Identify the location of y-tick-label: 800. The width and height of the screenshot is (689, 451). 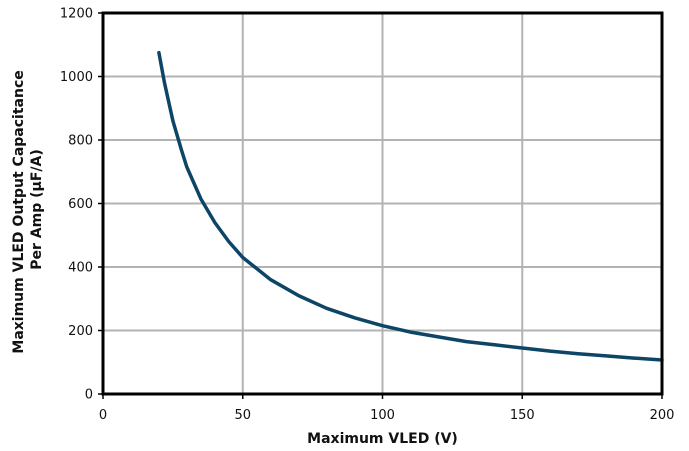
(80, 141).